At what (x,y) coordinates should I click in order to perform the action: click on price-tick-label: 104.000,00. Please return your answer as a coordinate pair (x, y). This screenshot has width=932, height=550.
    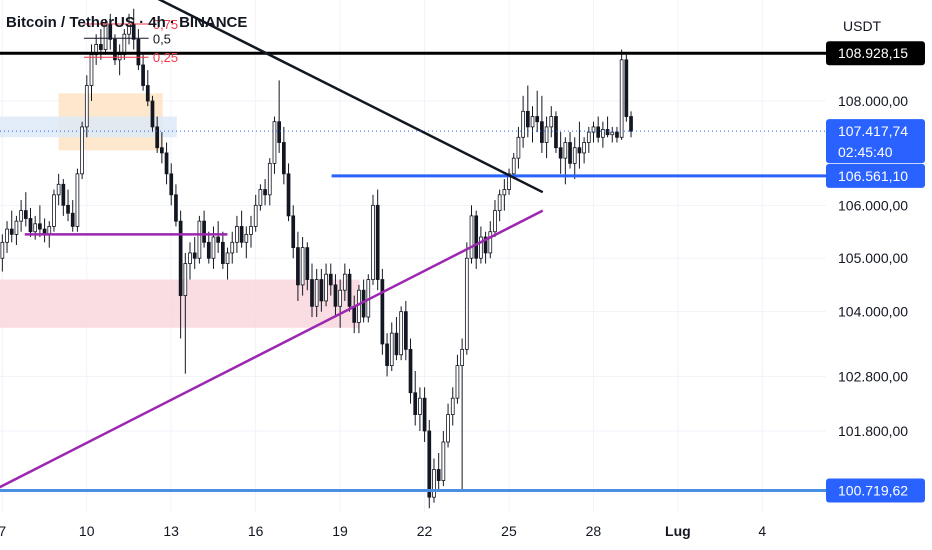
    Looking at the image, I should click on (873, 312).